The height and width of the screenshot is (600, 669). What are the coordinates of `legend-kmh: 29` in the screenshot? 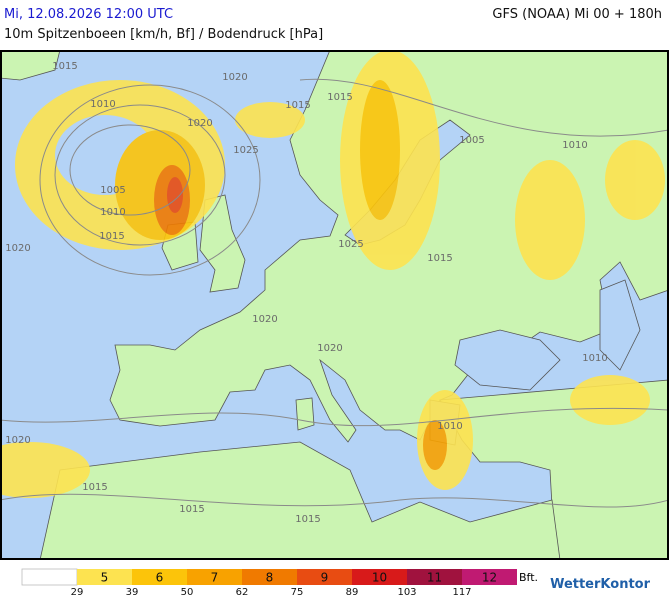 It's located at (77, 592).